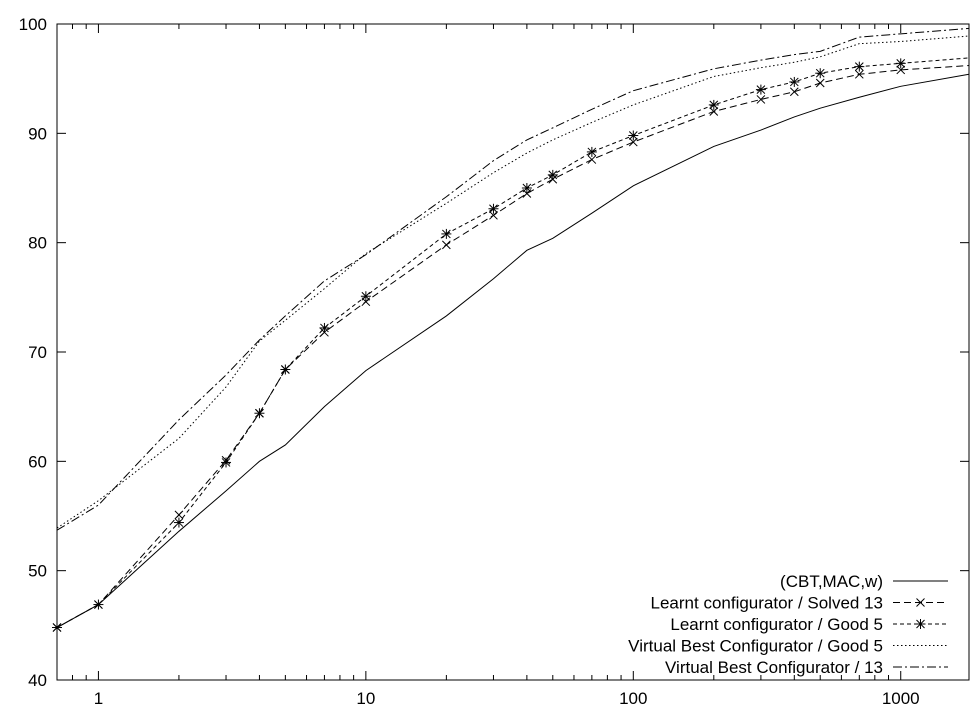 The width and height of the screenshot is (970, 712). Describe the element at coordinates (901, 698) in the screenshot. I see `x-tick-label: 1000` at that location.